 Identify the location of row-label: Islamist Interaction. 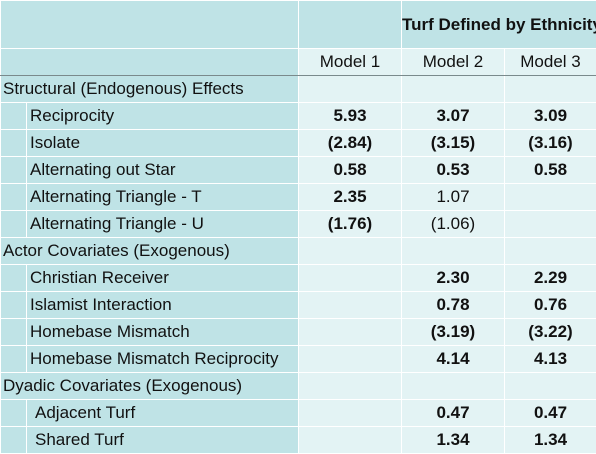
(162, 305).